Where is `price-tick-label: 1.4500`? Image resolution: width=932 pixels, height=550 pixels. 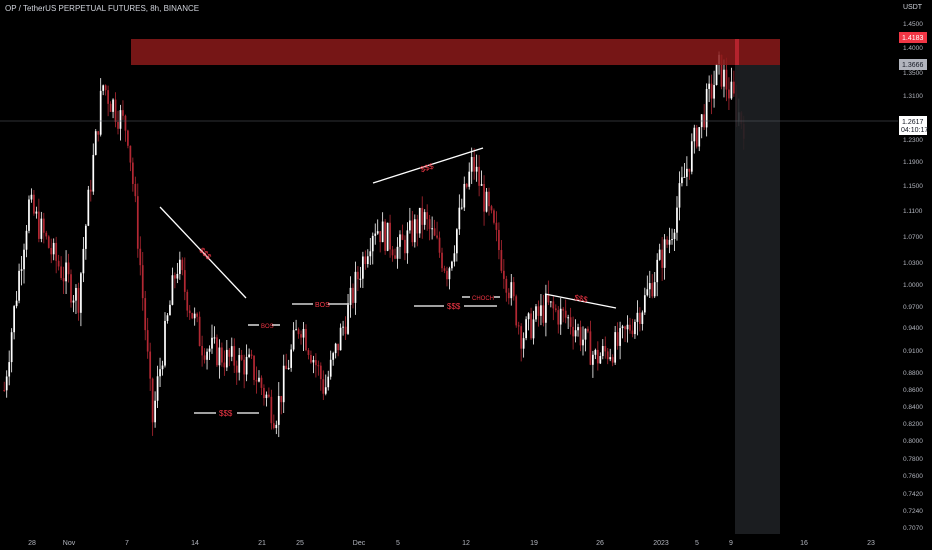 price-tick-label: 1.4500 is located at coordinates (913, 24).